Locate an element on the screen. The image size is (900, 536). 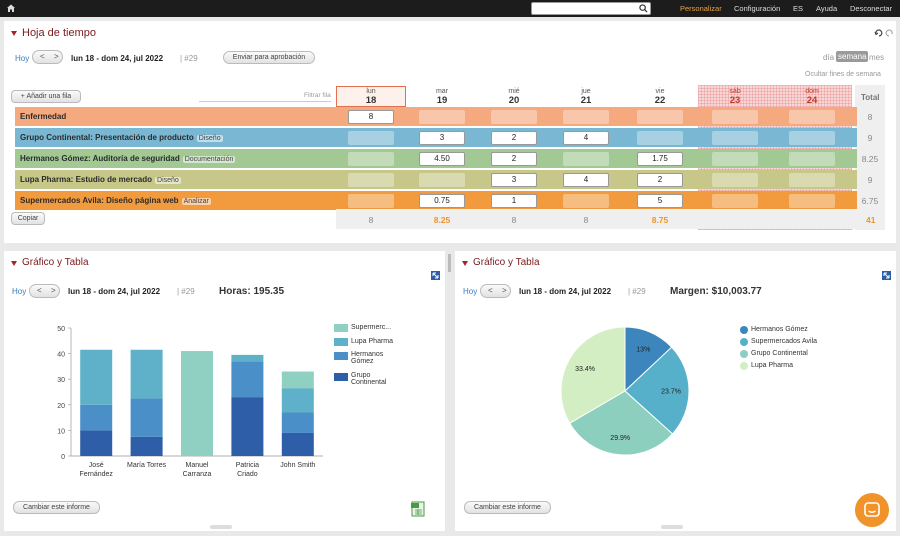
undo-redo-icon is located at coordinates (884, 33).